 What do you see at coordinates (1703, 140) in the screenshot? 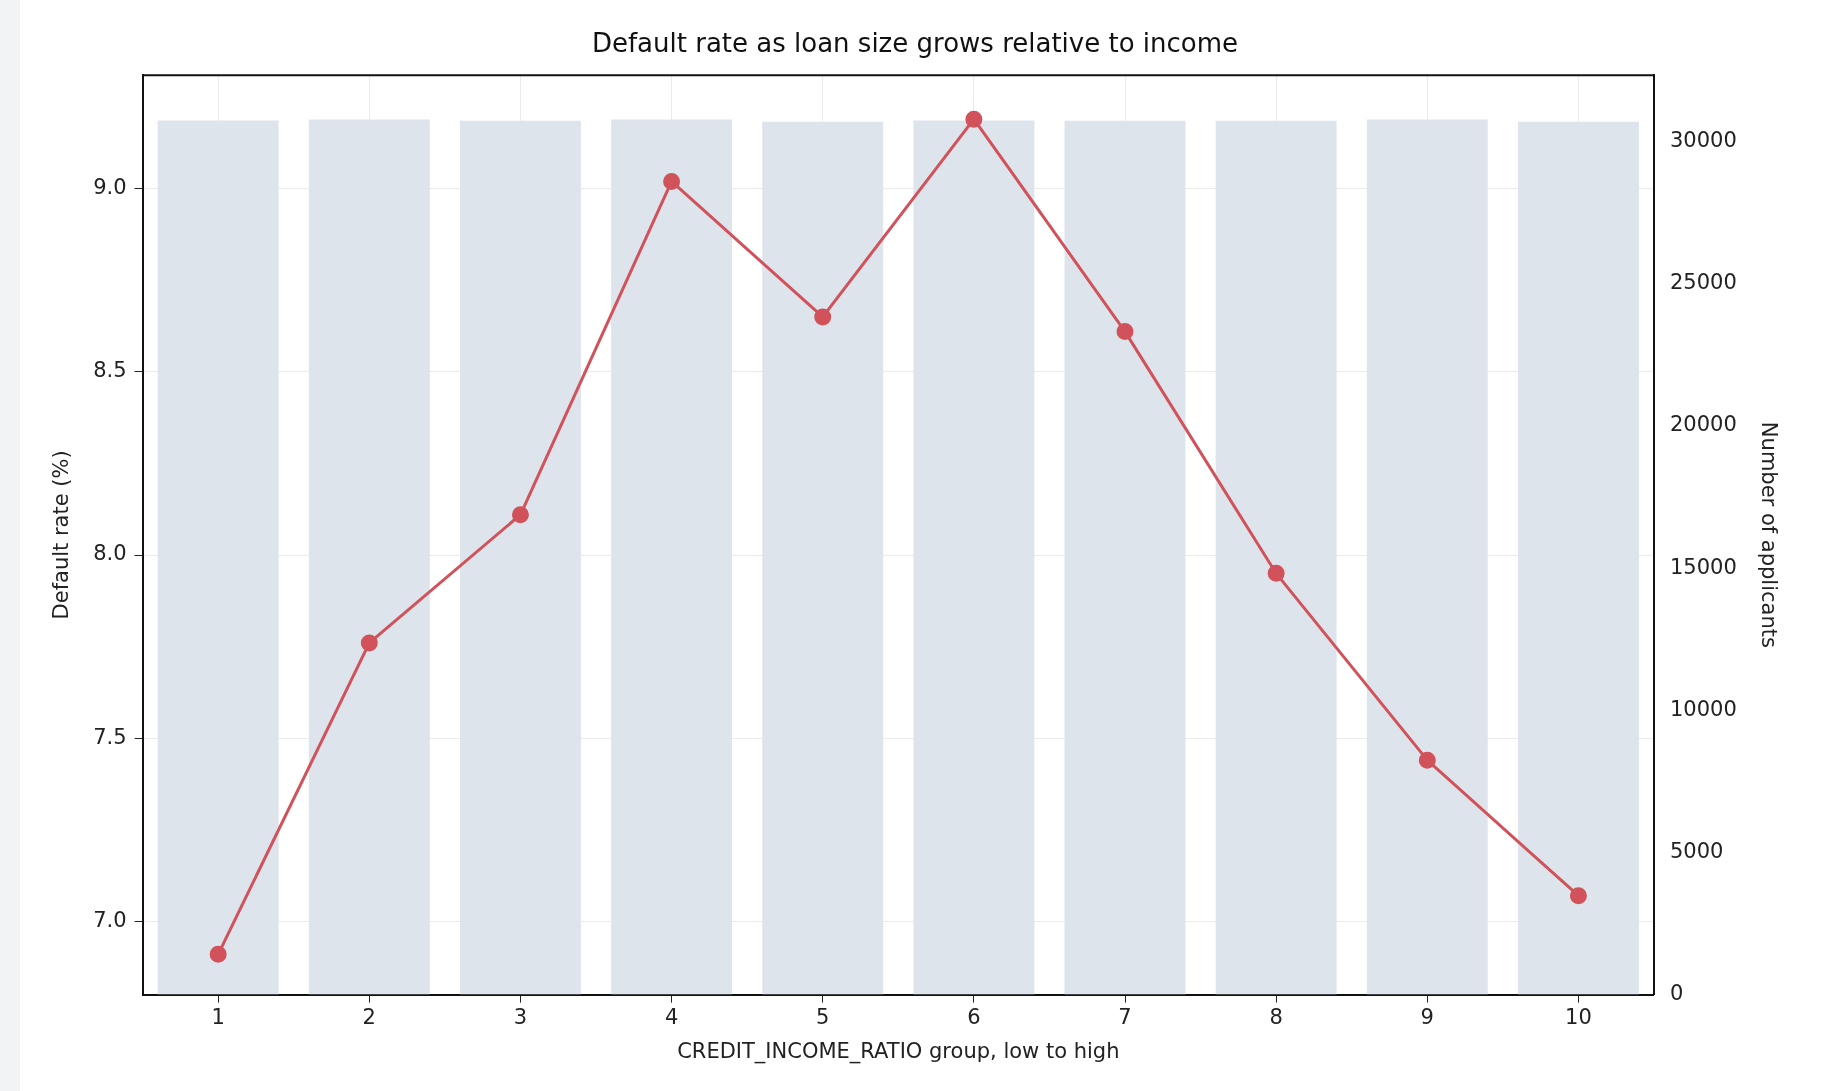
I see `y2-tick-label: 30000` at bounding box center [1703, 140].